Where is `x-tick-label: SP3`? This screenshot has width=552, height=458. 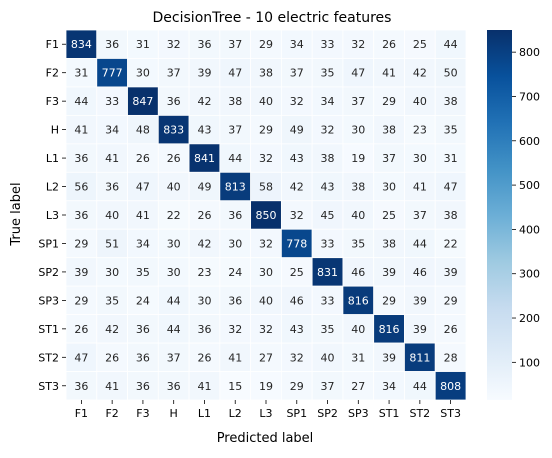
x-tick-label: SP3 is located at coordinates (358, 413).